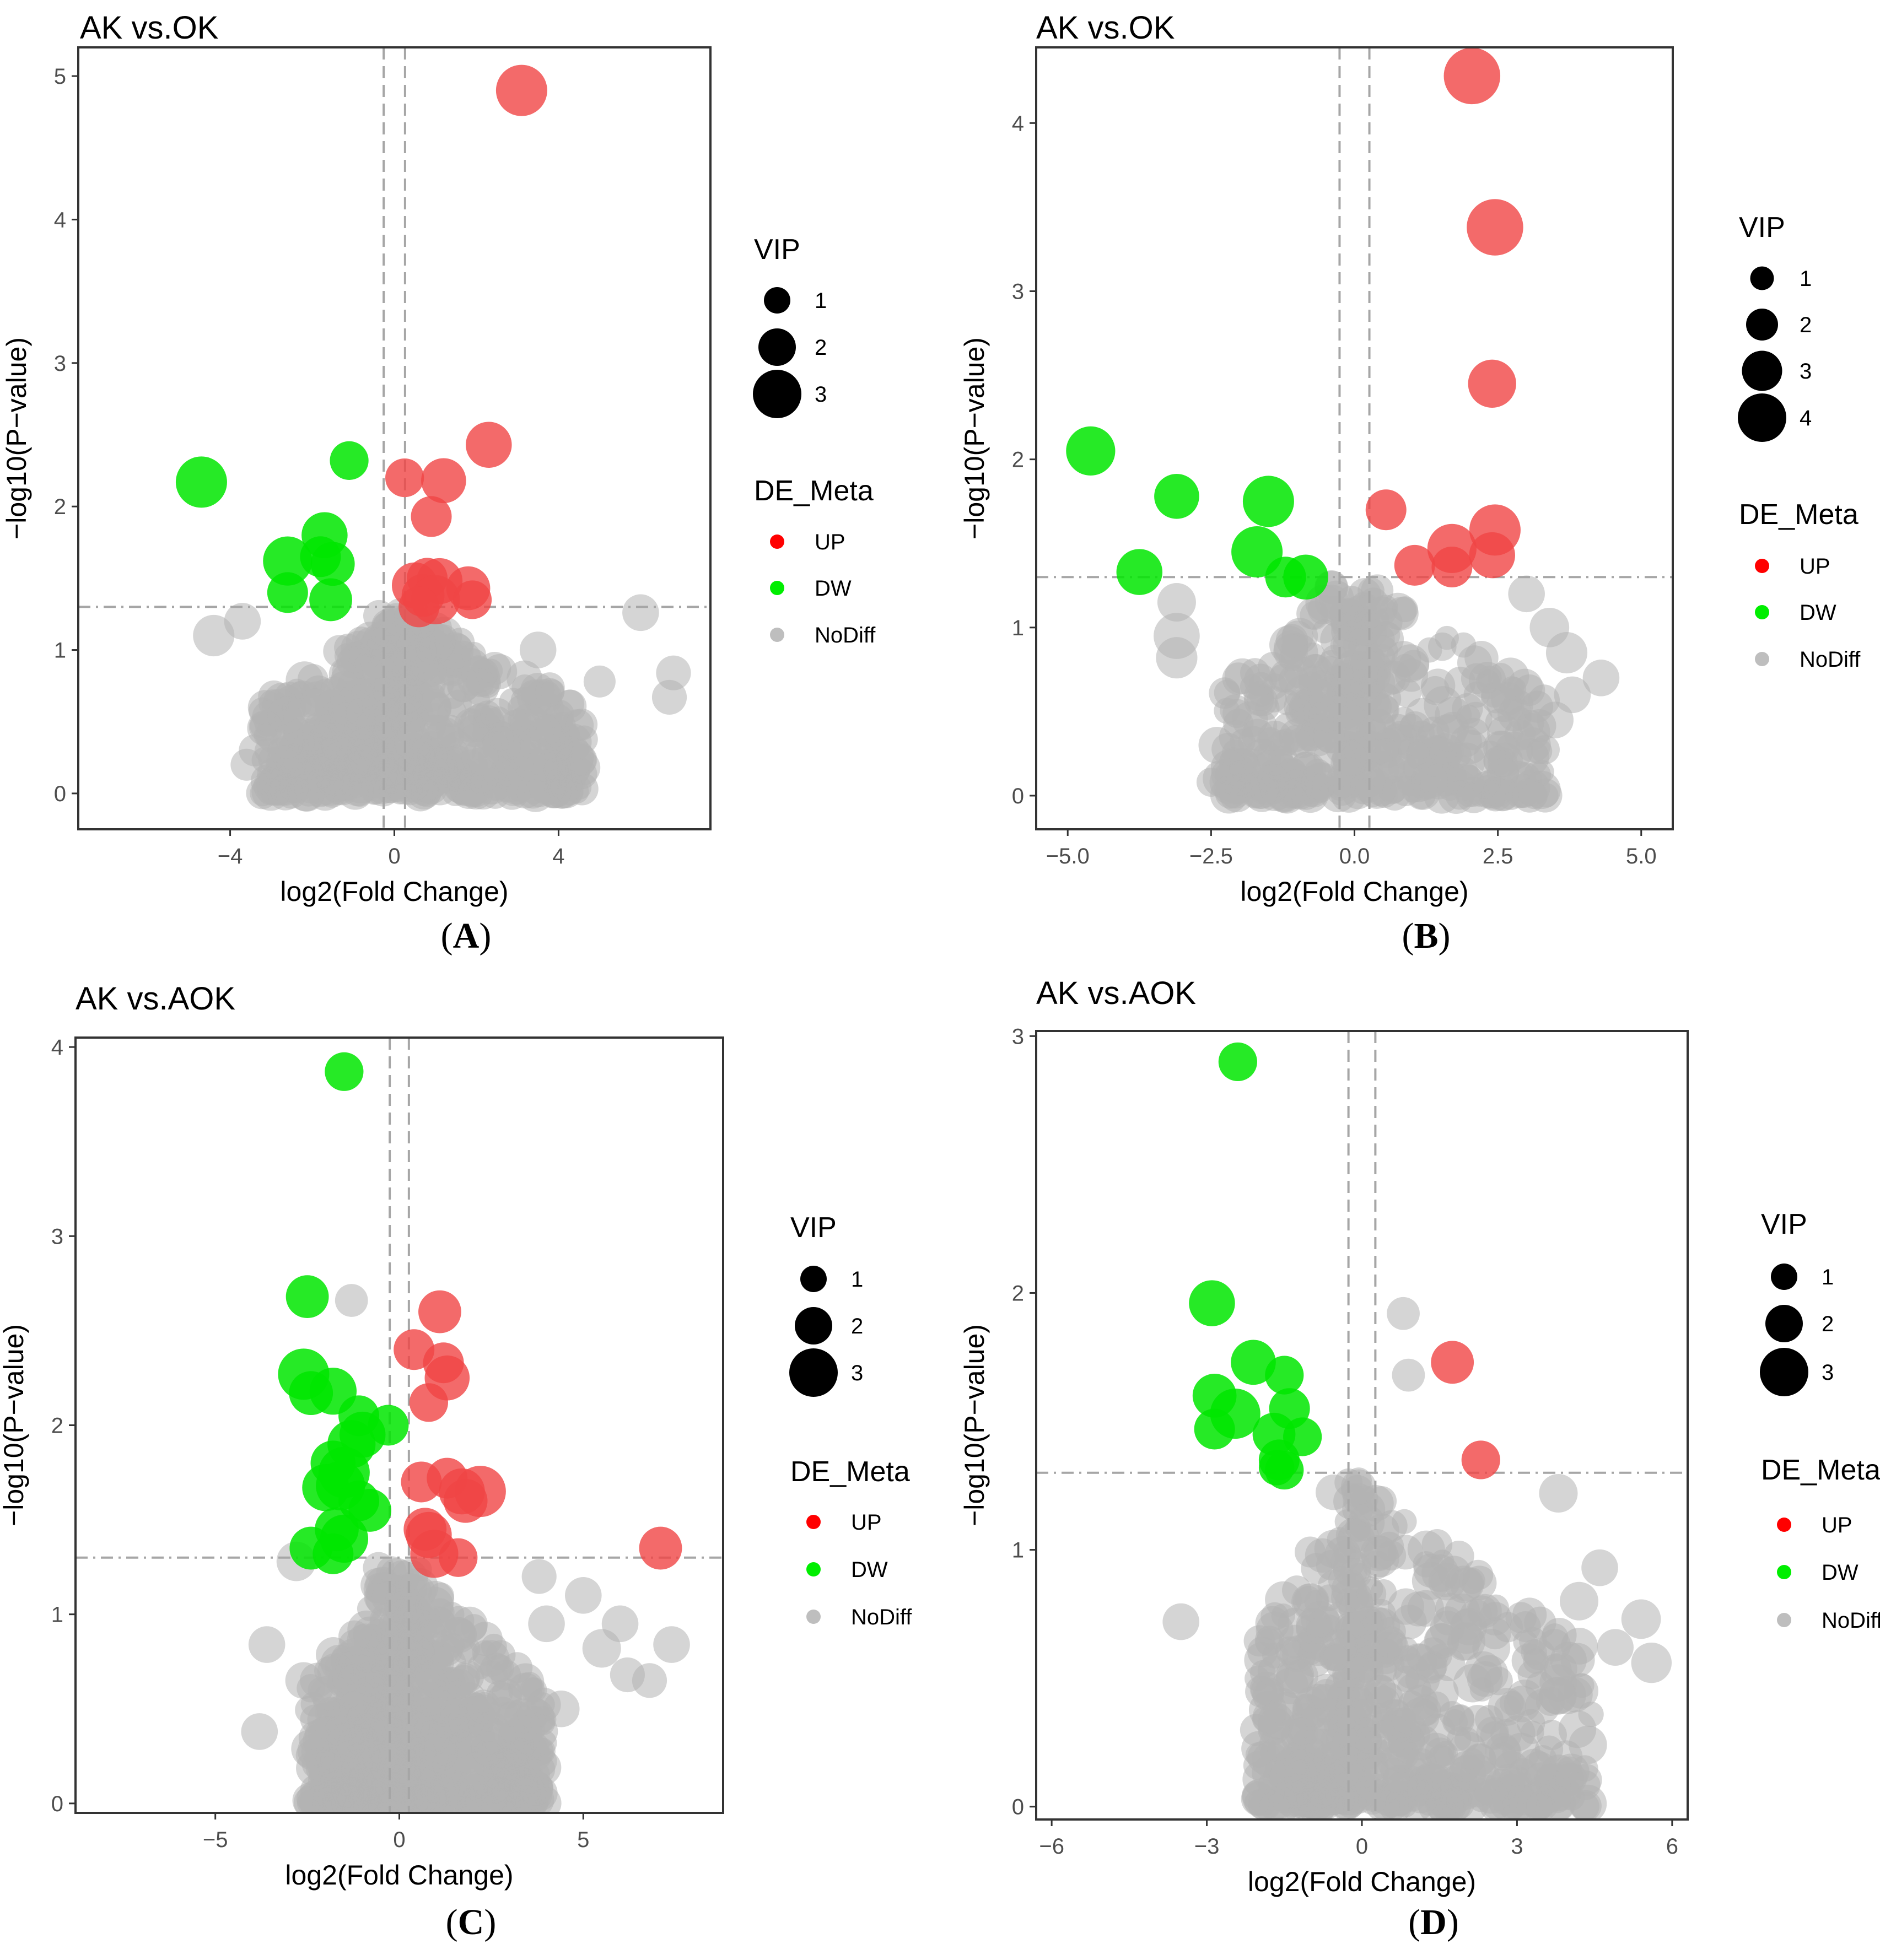  What do you see at coordinates (1354, 856) in the screenshot?
I see `x-tick-label: 0.0` at bounding box center [1354, 856].